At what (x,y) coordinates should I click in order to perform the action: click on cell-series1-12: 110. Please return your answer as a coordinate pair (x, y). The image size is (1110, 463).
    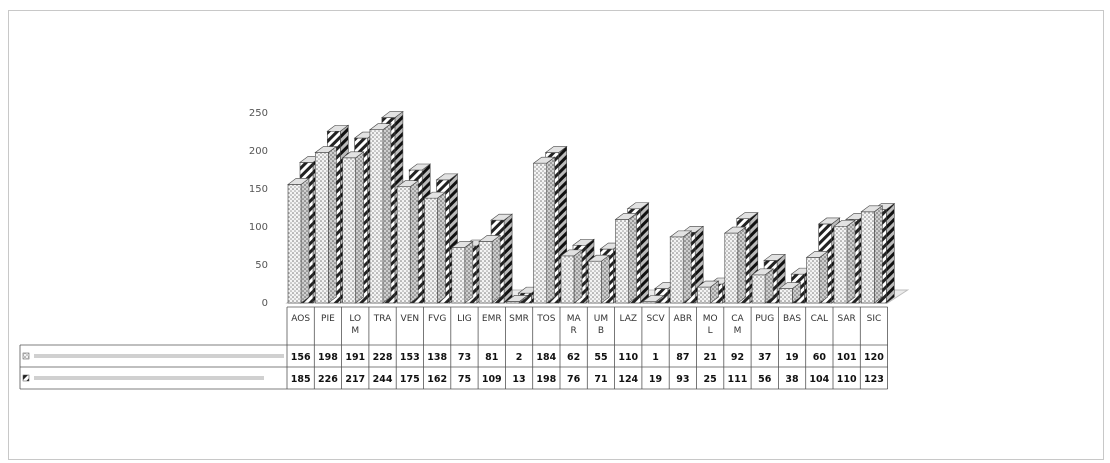
    Looking at the image, I should click on (628, 357).